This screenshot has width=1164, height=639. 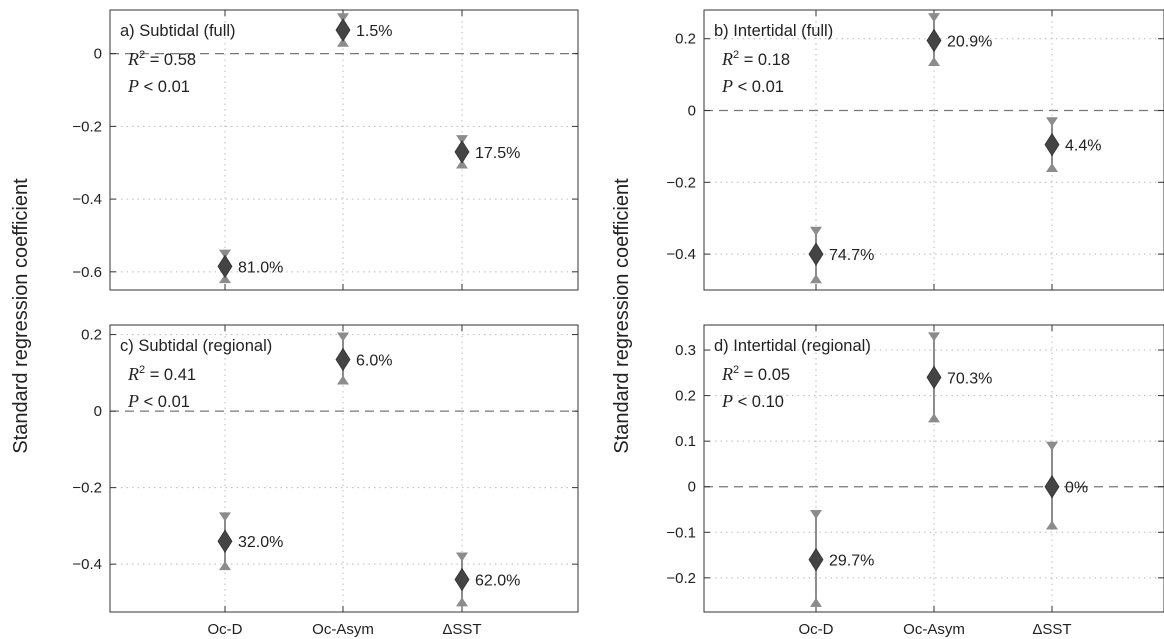 What do you see at coordinates (161, 374) in the screenshot?
I see `r-squared: R2 = 0.41` at bounding box center [161, 374].